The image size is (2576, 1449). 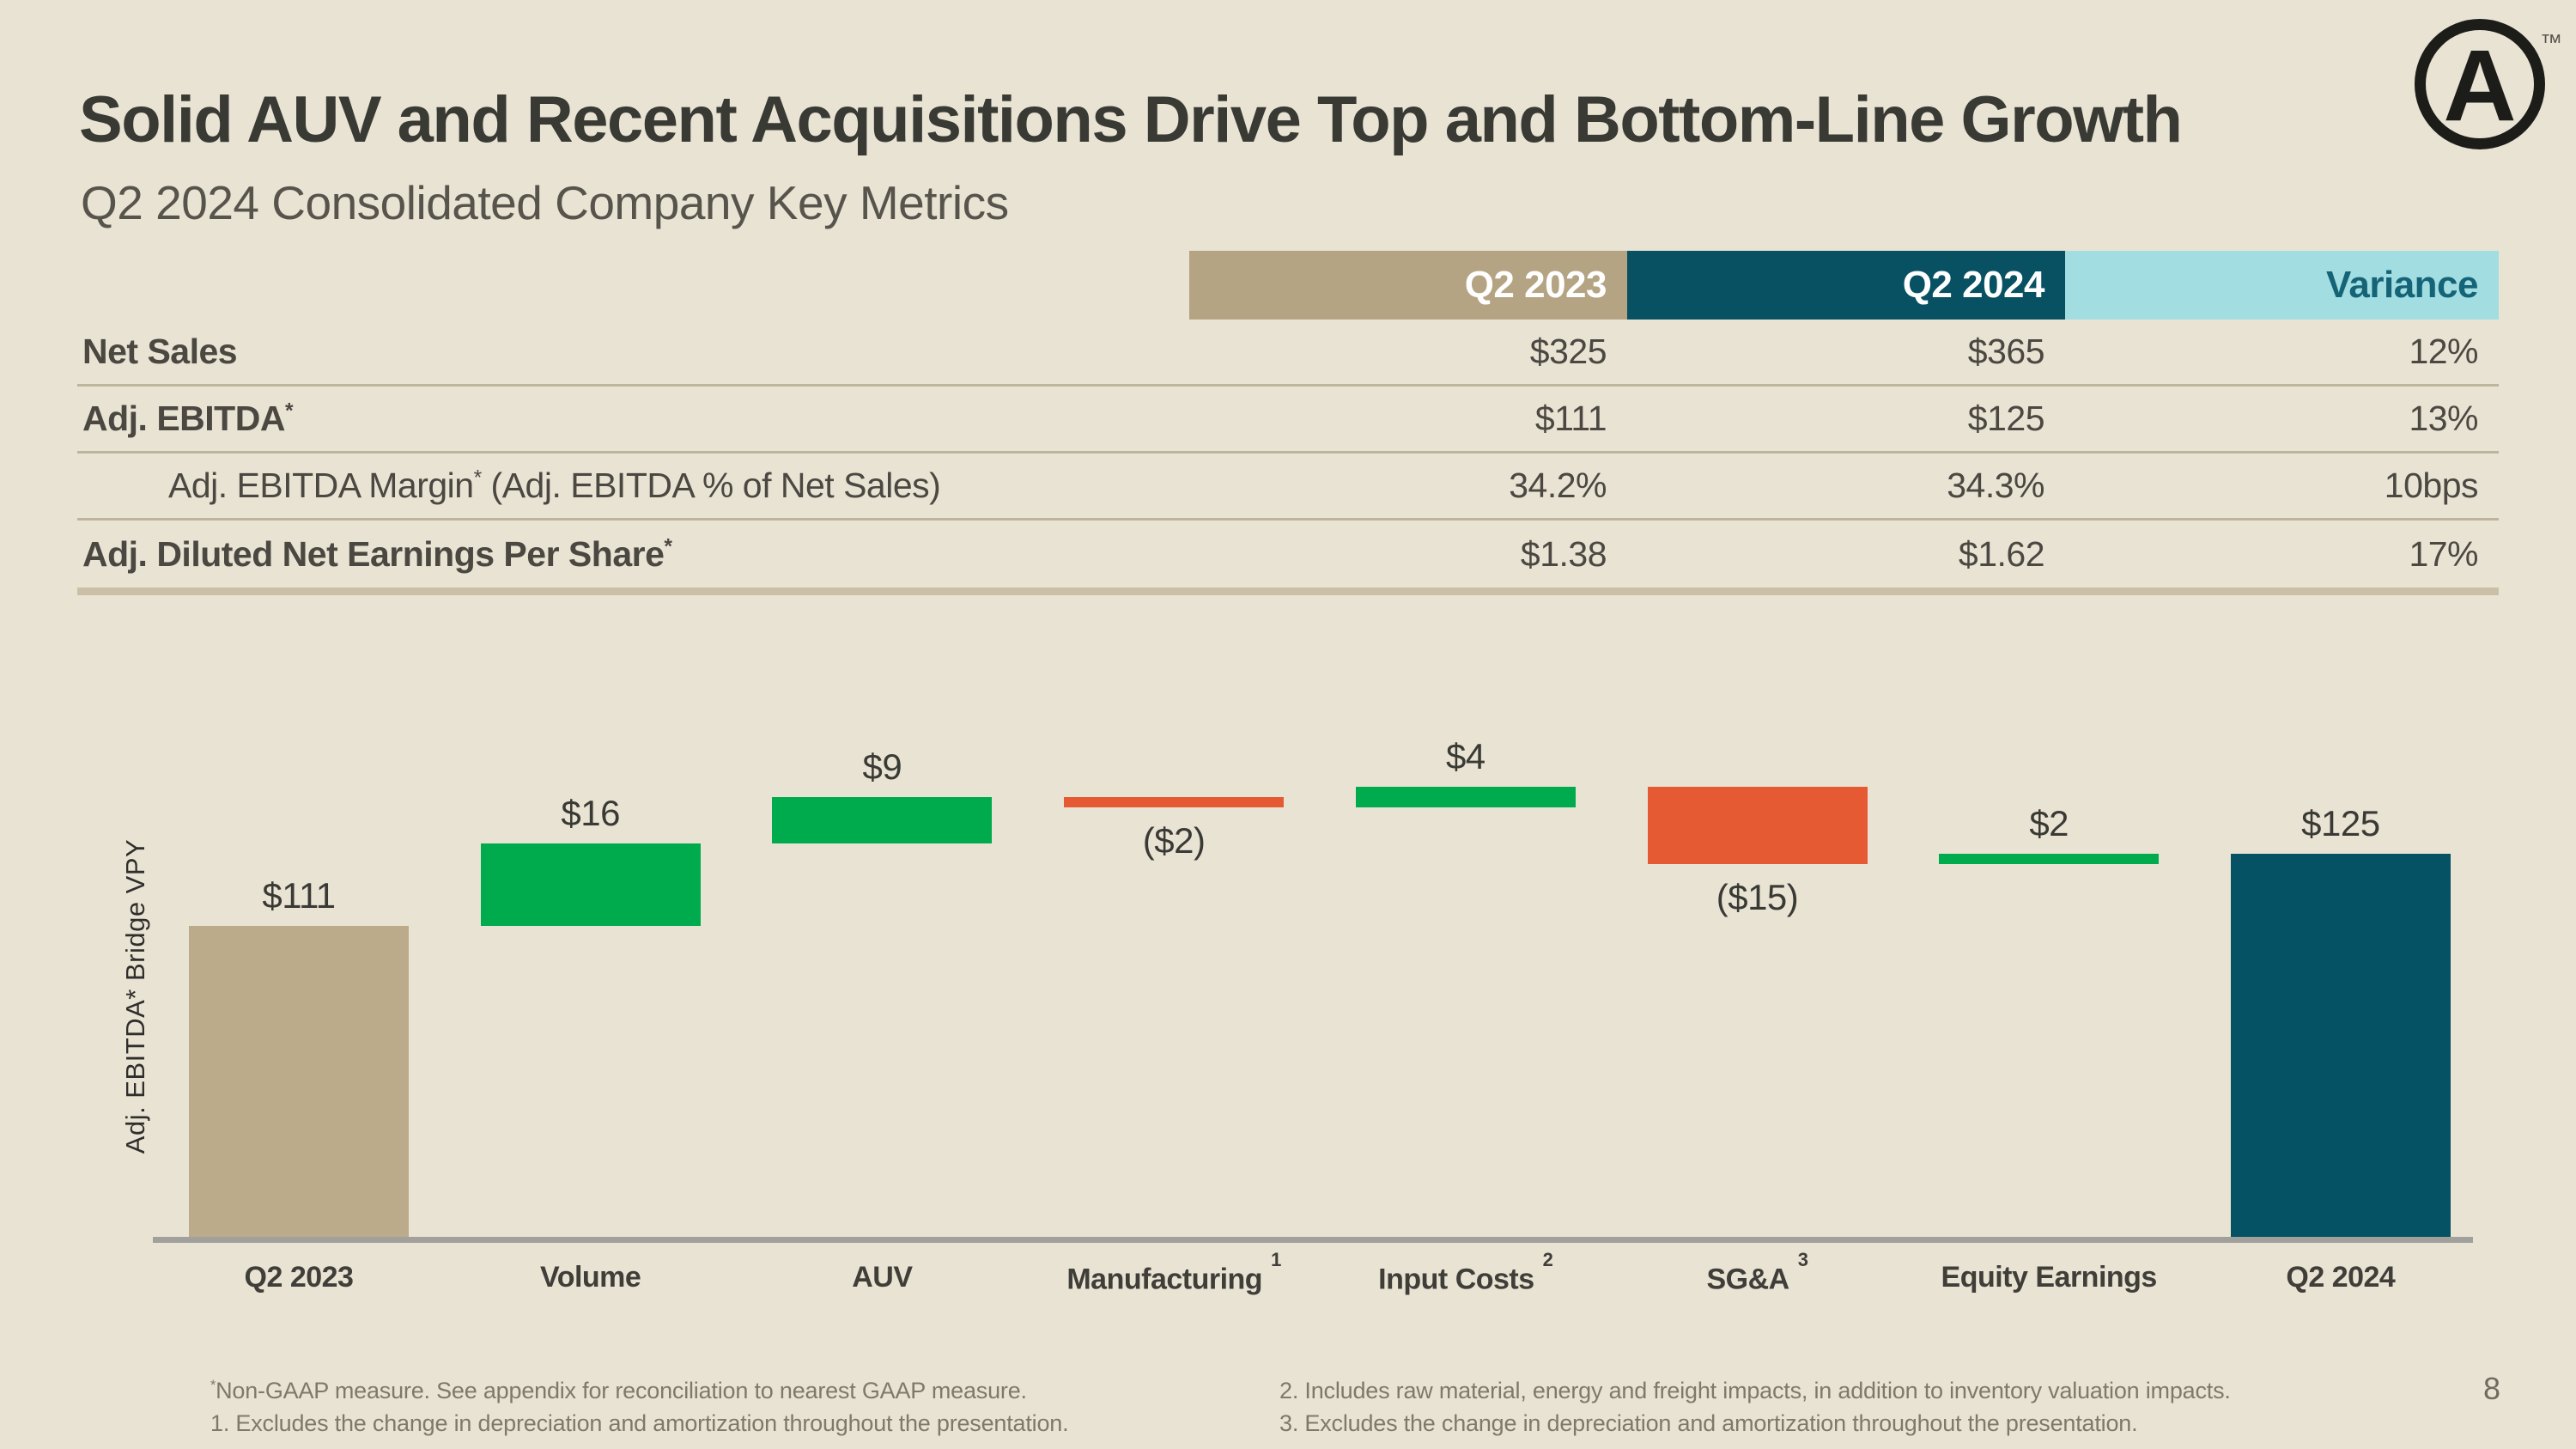 I want to click on table-header-row: Q2 2023 Q2 2024 Variance, so click(x=1288, y=285).